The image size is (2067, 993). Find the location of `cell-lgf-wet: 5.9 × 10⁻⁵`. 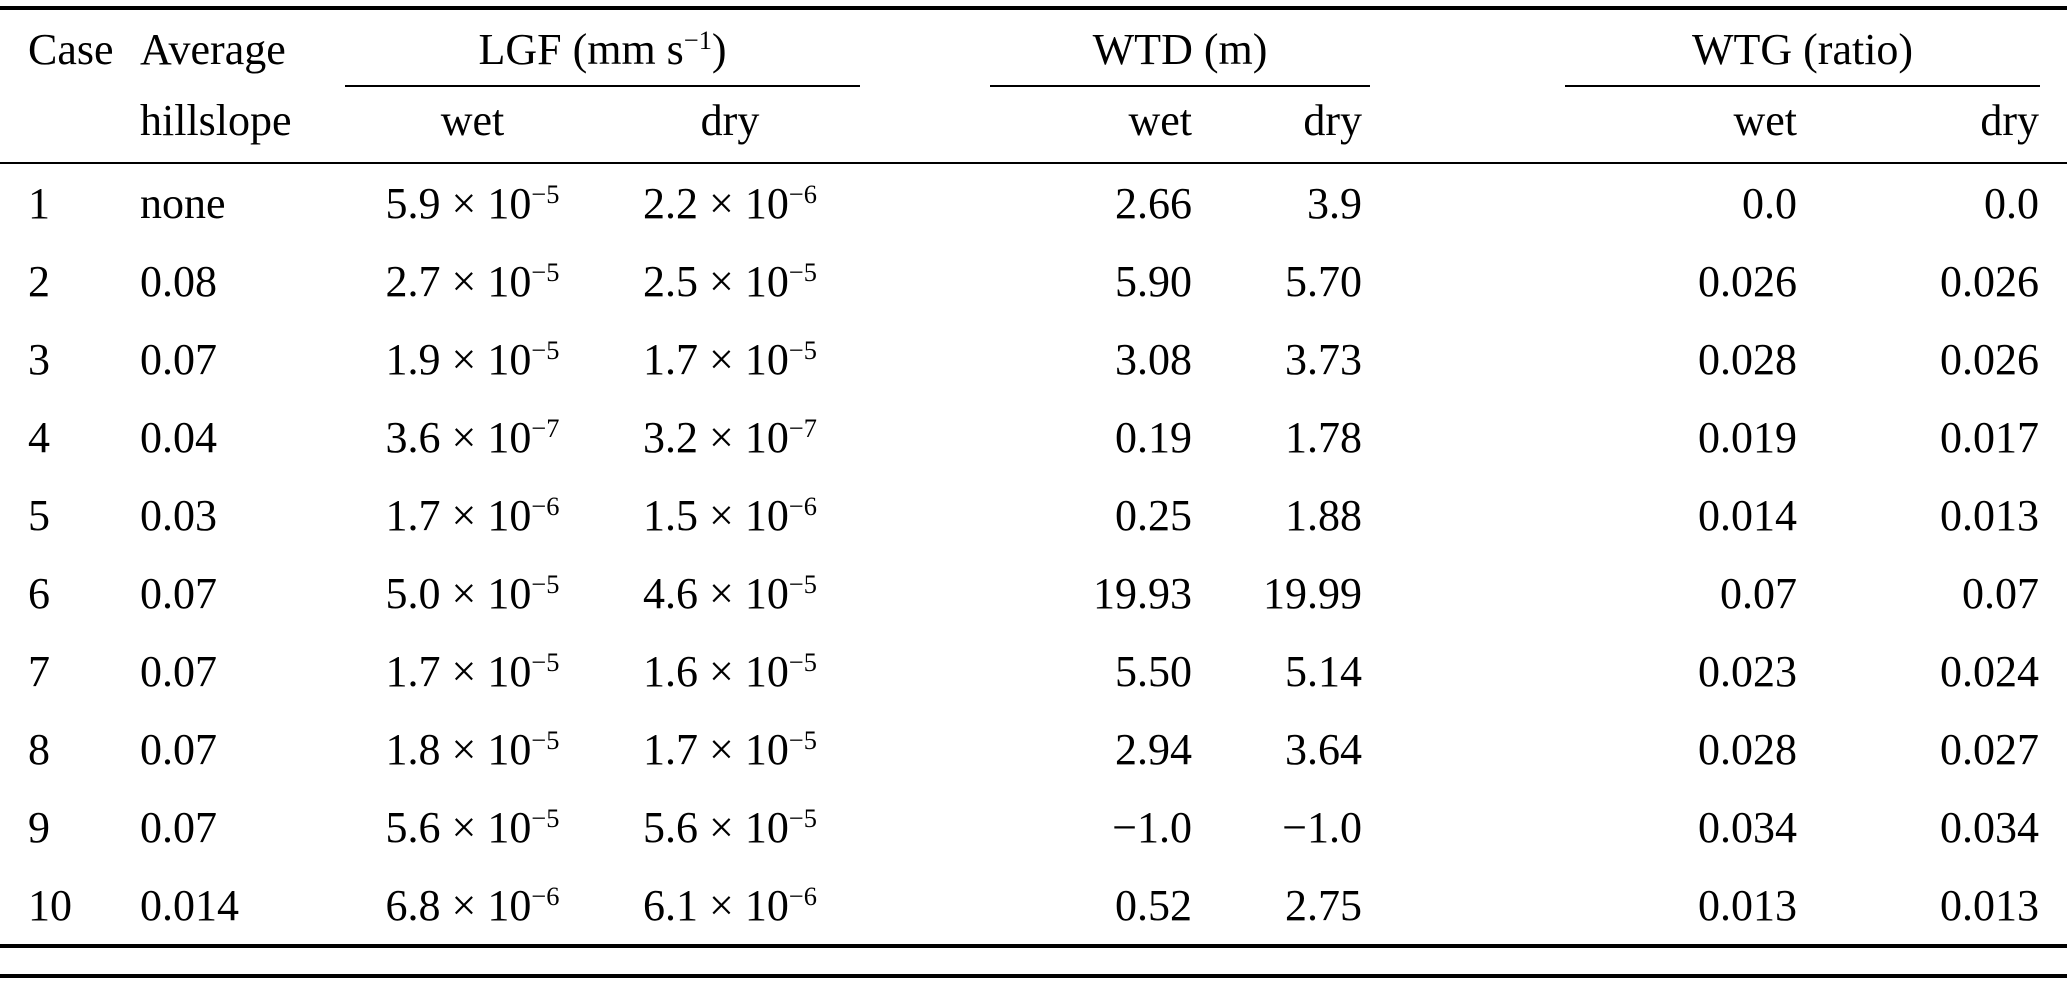

cell-lgf-wet: 5.9 × 10⁻⁵ is located at coordinates (472, 203).